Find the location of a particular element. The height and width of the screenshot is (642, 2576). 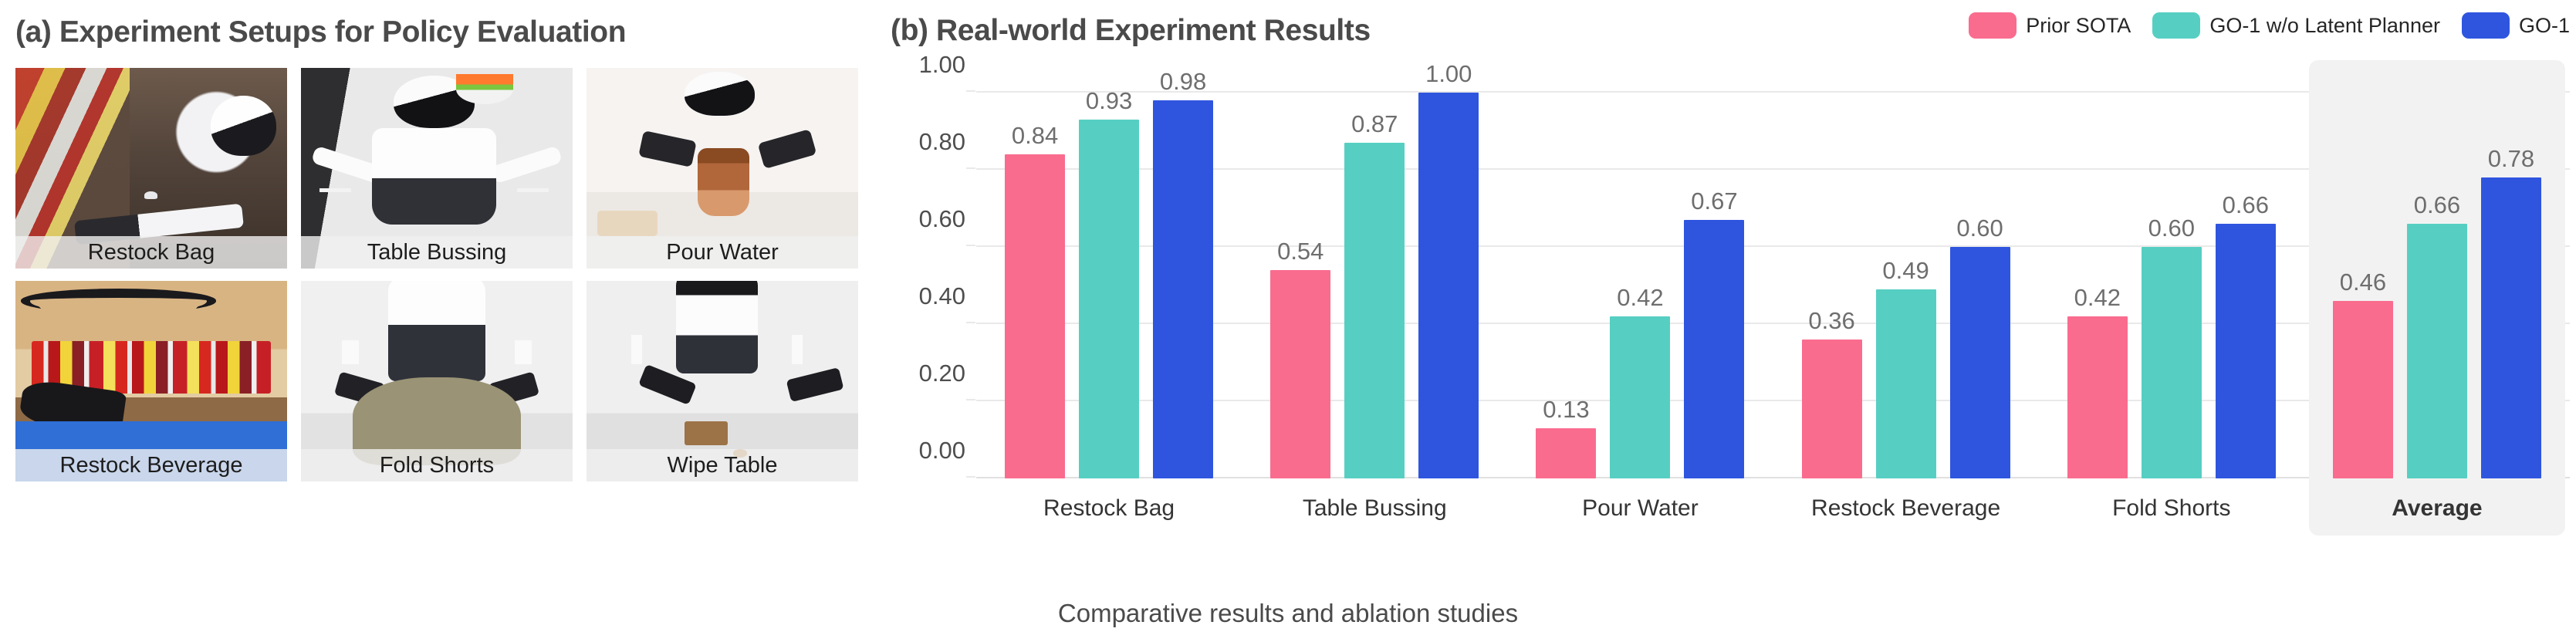

bar-value-label: 0.87 is located at coordinates (1374, 123).